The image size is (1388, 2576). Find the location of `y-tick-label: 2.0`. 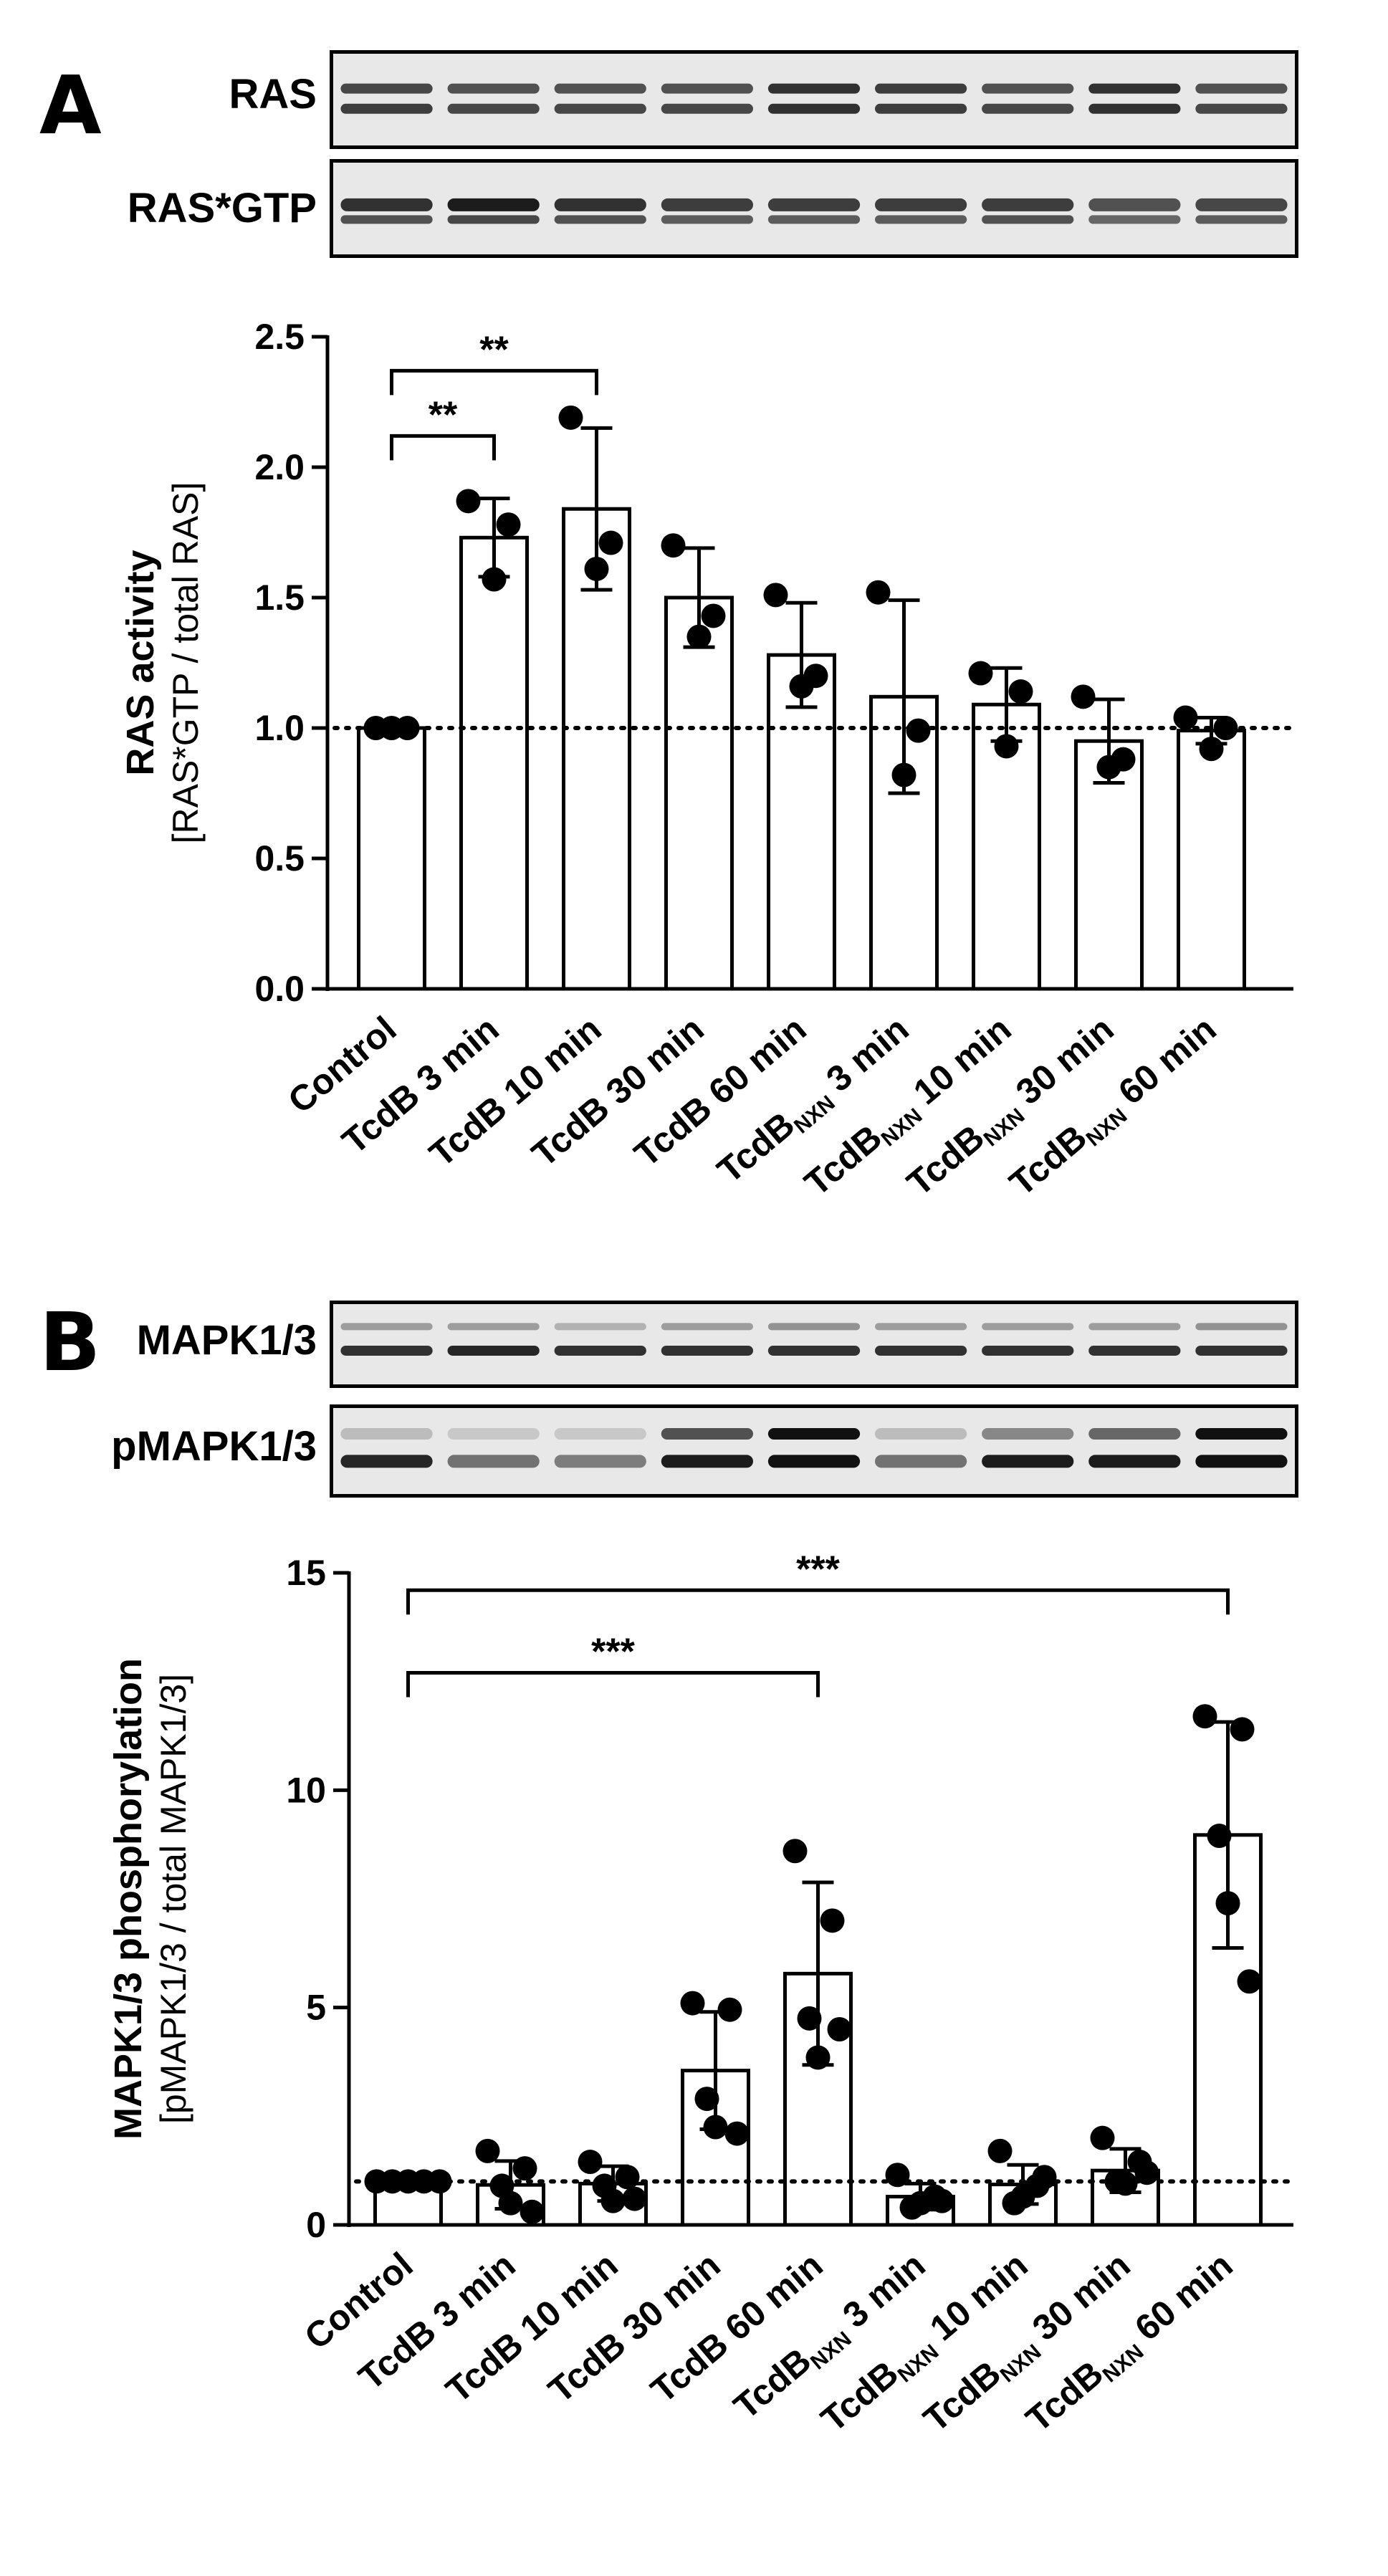

y-tick-label: 2.0 is located at coordinates (279, 467).